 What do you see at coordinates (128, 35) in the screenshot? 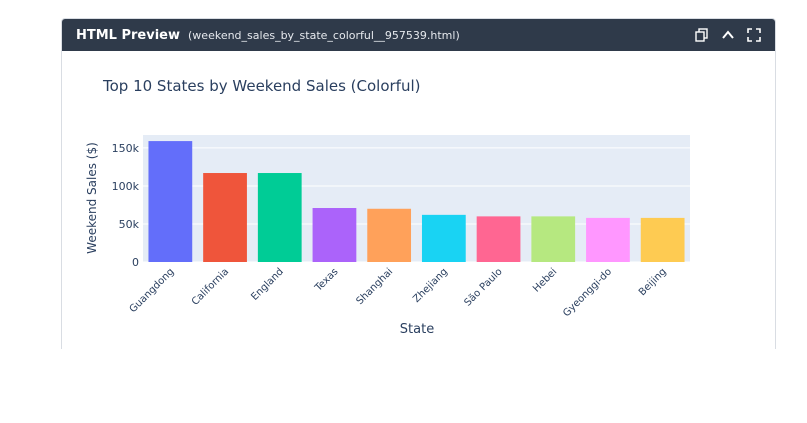
I see `panel-title: HTML Preview` at bounding box center [128, 35].